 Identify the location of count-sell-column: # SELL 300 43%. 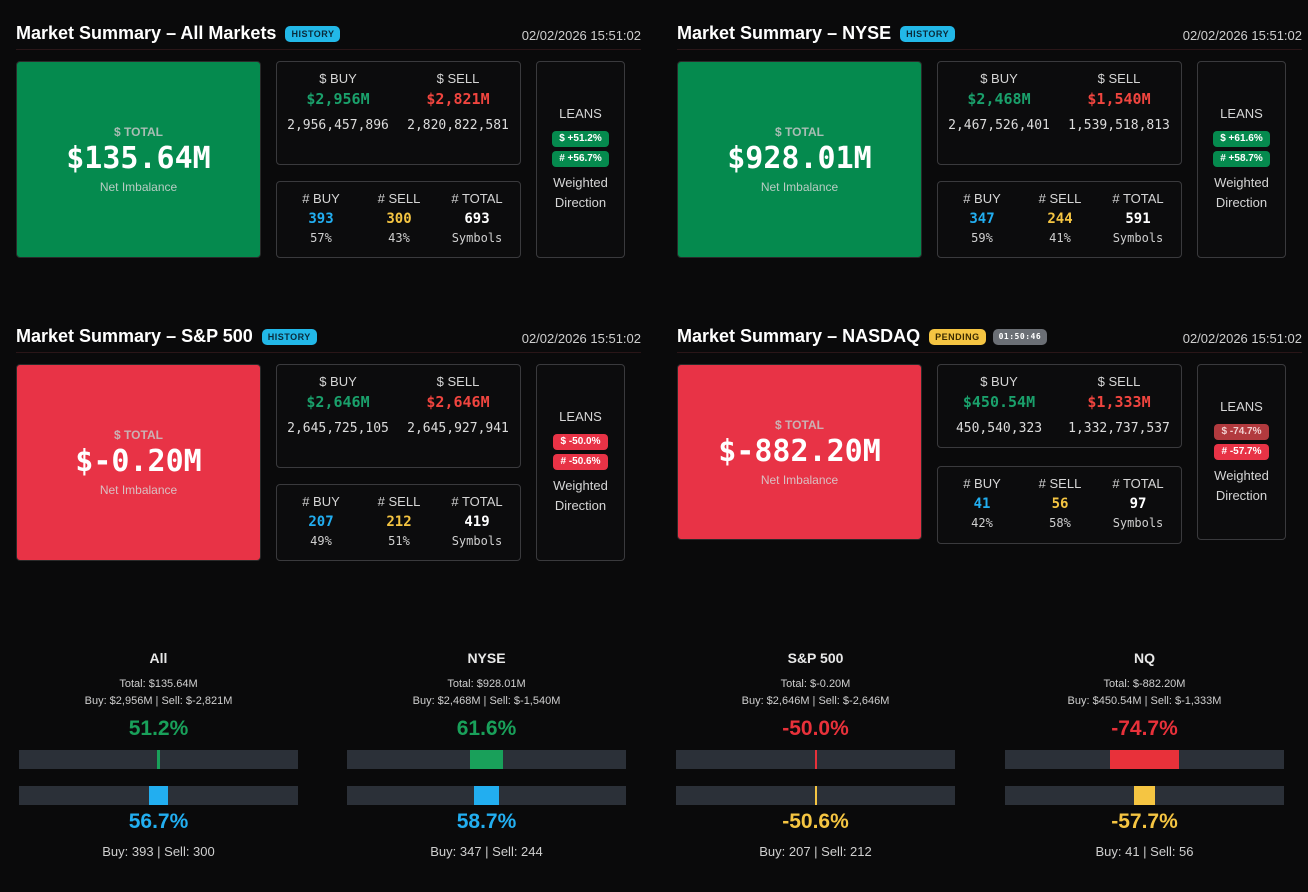
(399, 218).